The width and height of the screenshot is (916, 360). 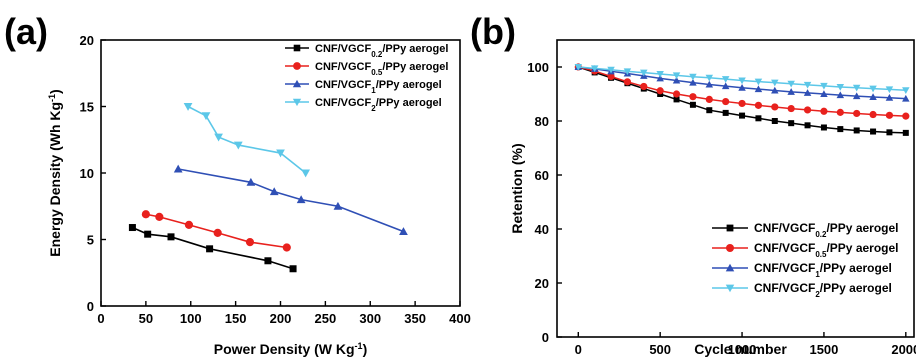 I want to click on y-tick-label: 15, so click(x=87, y=107).